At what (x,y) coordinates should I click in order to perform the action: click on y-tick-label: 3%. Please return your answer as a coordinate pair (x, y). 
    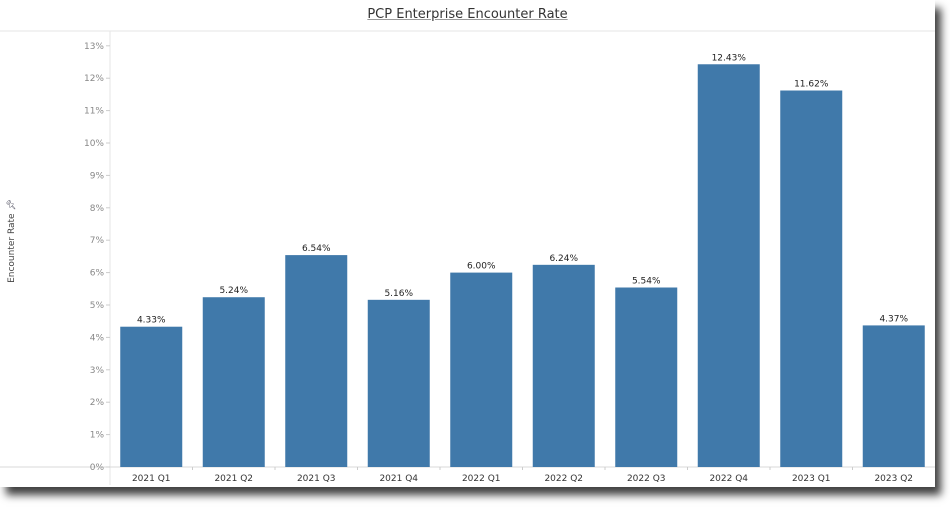
    Looking at the image, I should click on (97, 371).